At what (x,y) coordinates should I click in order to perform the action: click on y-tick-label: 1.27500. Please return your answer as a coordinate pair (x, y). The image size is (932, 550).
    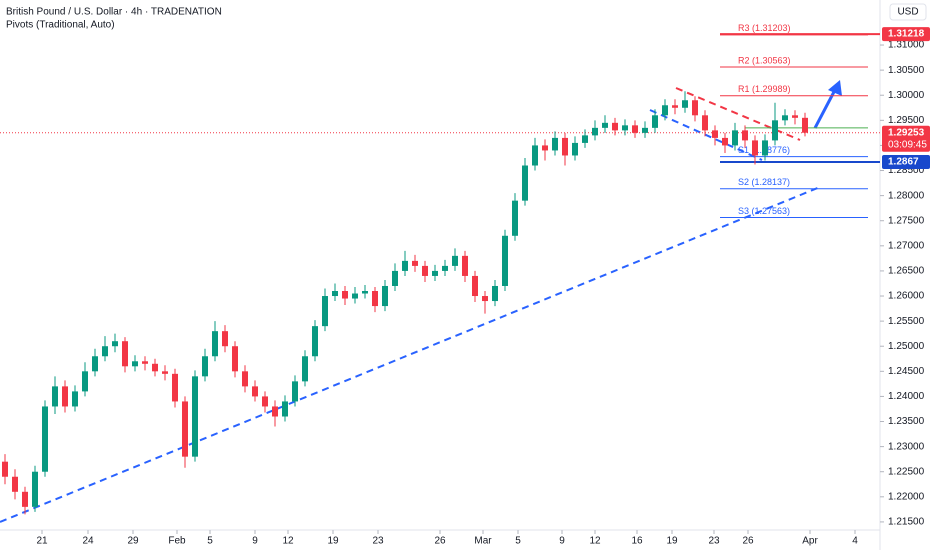
    Looking at the image, I should click on (906, 220).